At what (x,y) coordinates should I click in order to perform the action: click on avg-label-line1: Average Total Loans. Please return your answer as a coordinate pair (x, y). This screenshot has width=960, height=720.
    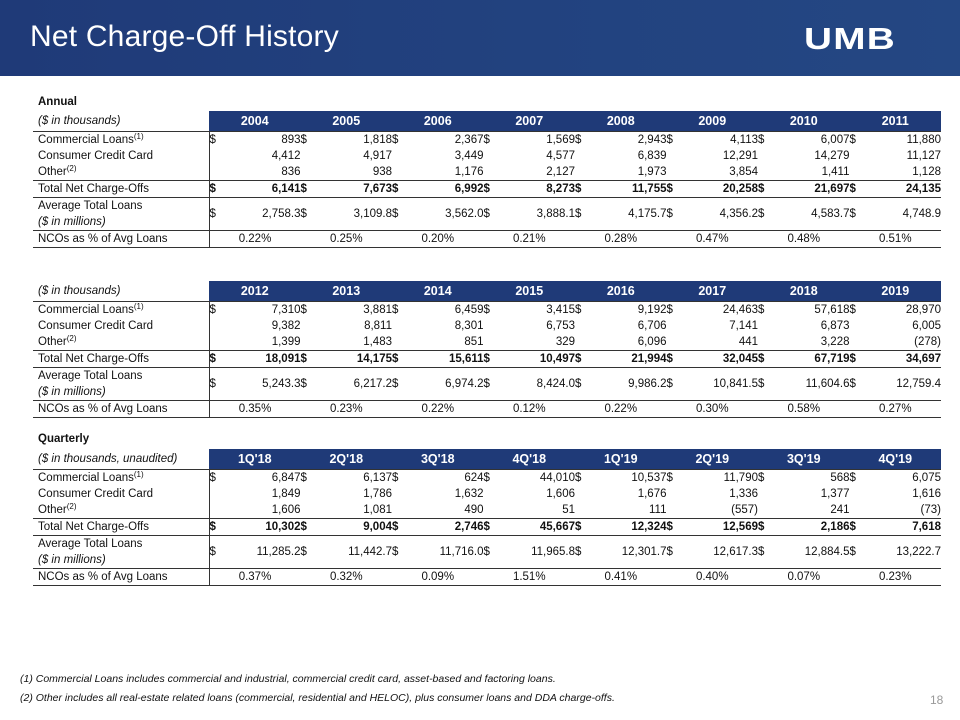
    Looking at the image, I should click on (90, 206).